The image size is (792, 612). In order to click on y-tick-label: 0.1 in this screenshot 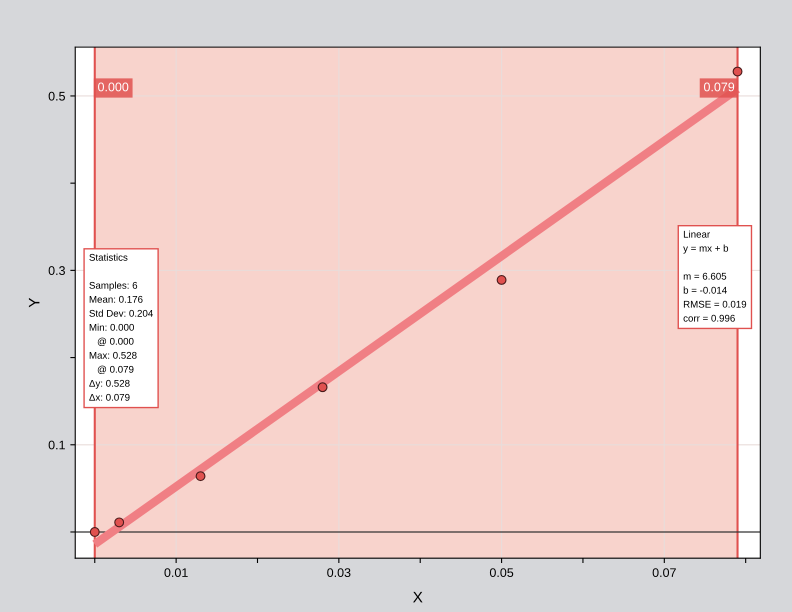, I will do `click(56, 445)`.